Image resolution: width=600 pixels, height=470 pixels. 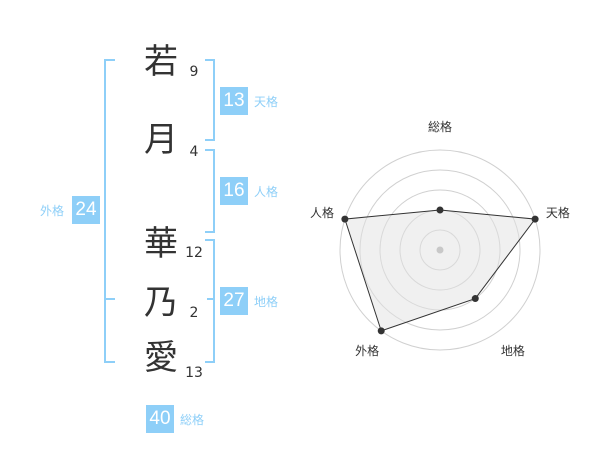 What do you see at coordinates (161, 303) in the screenshot?
I see `name-char: 乃` at bounding box center [161, 303].